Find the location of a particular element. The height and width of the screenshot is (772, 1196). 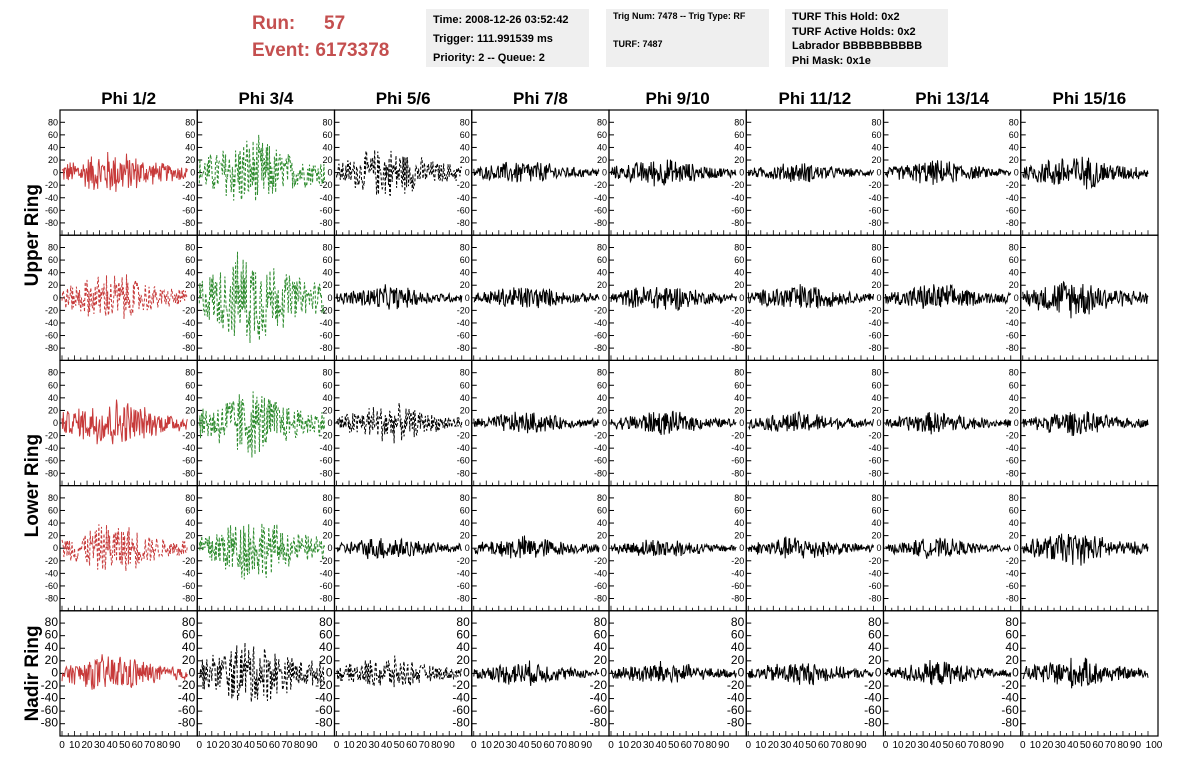

y-tick-label-r4c5: 20 is located at coordinates (602, 536).